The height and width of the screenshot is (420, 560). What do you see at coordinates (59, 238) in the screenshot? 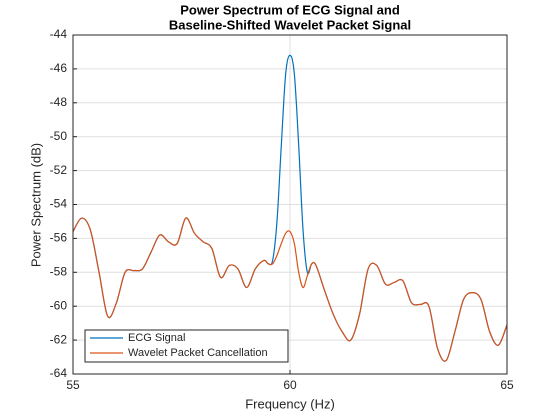
I see `y-tick-label: -56` at bounding box center [59, 238].